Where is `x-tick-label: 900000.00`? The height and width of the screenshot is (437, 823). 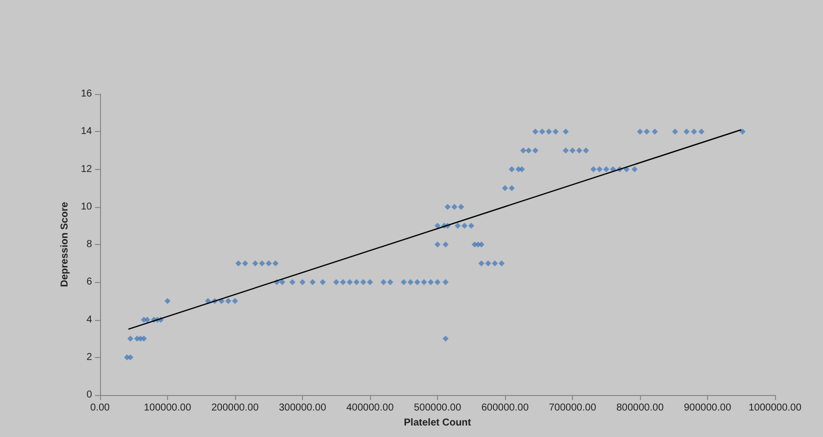
x-tick-label: 900000.00 is located at coordinates (708, 408).